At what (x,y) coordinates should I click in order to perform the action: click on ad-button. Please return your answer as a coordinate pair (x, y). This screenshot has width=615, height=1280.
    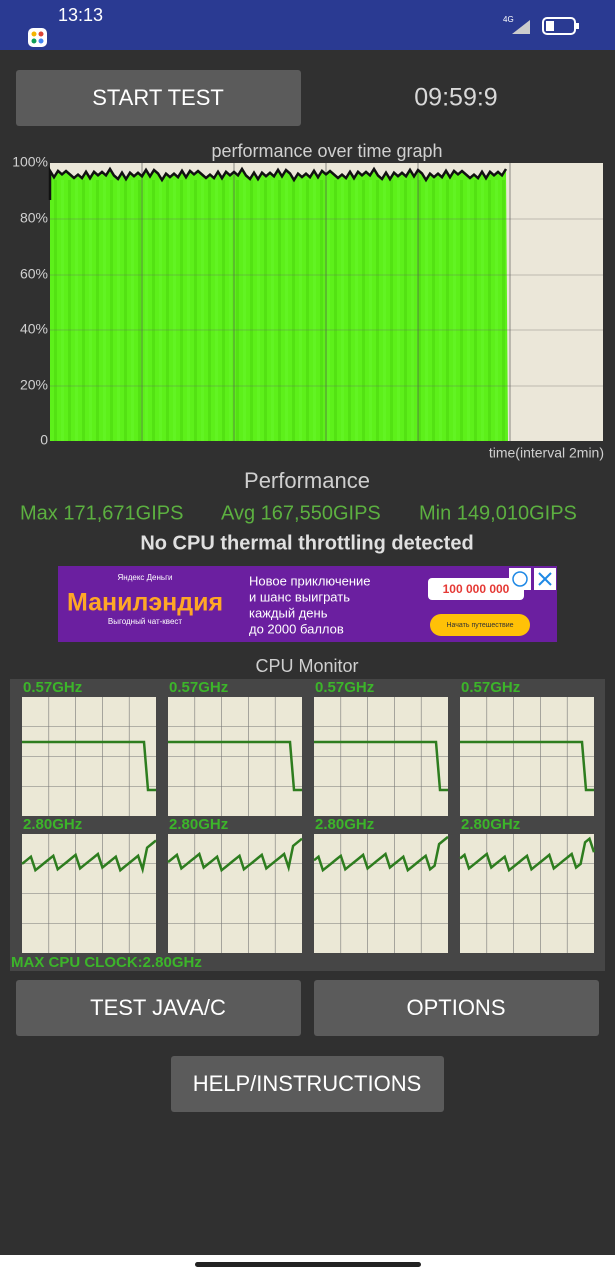
    Looking at the image, I should click on (480, 625).